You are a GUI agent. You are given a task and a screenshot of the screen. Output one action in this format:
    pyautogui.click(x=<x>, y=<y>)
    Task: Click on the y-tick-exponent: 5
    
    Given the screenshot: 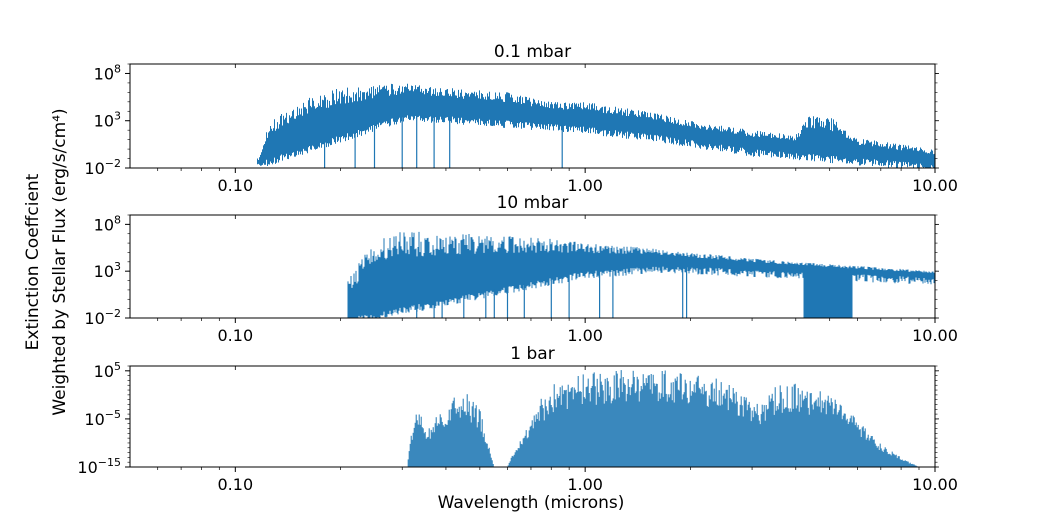 What is the action you would take?
    pyautogui.click(x=117, y=366)
    